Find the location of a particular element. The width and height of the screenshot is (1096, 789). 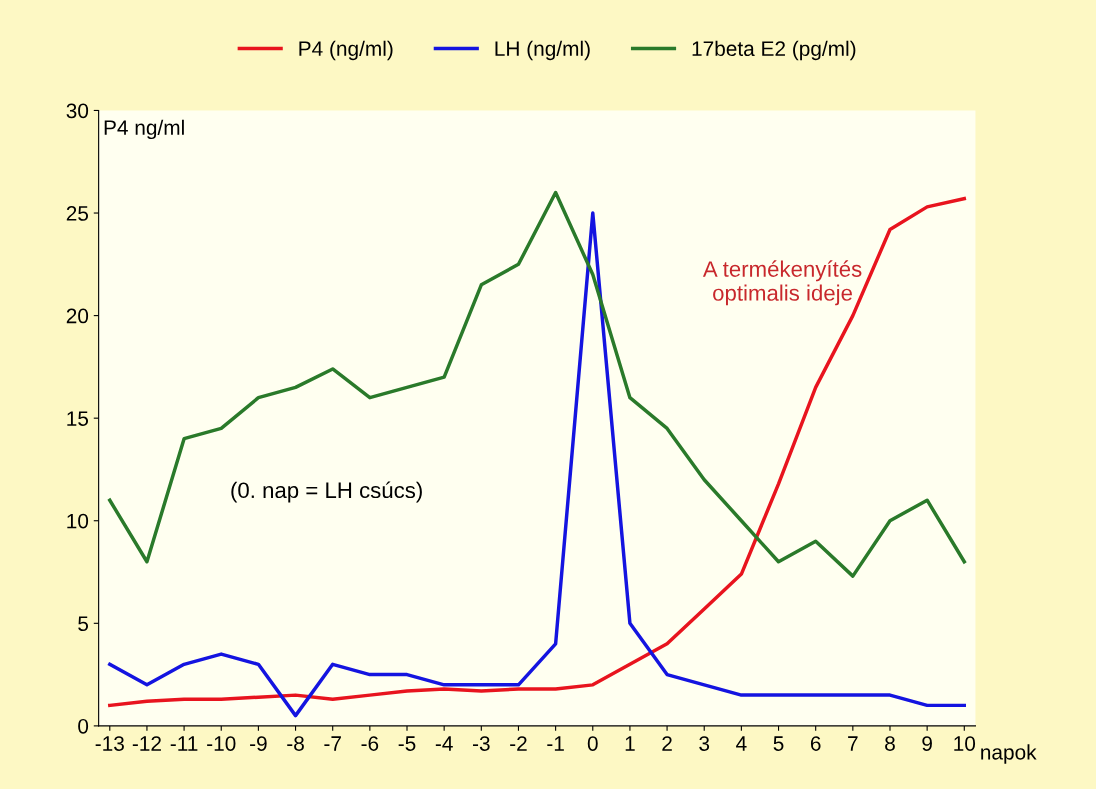

x-tick-label: -6 is located at coordinates (370, 743).